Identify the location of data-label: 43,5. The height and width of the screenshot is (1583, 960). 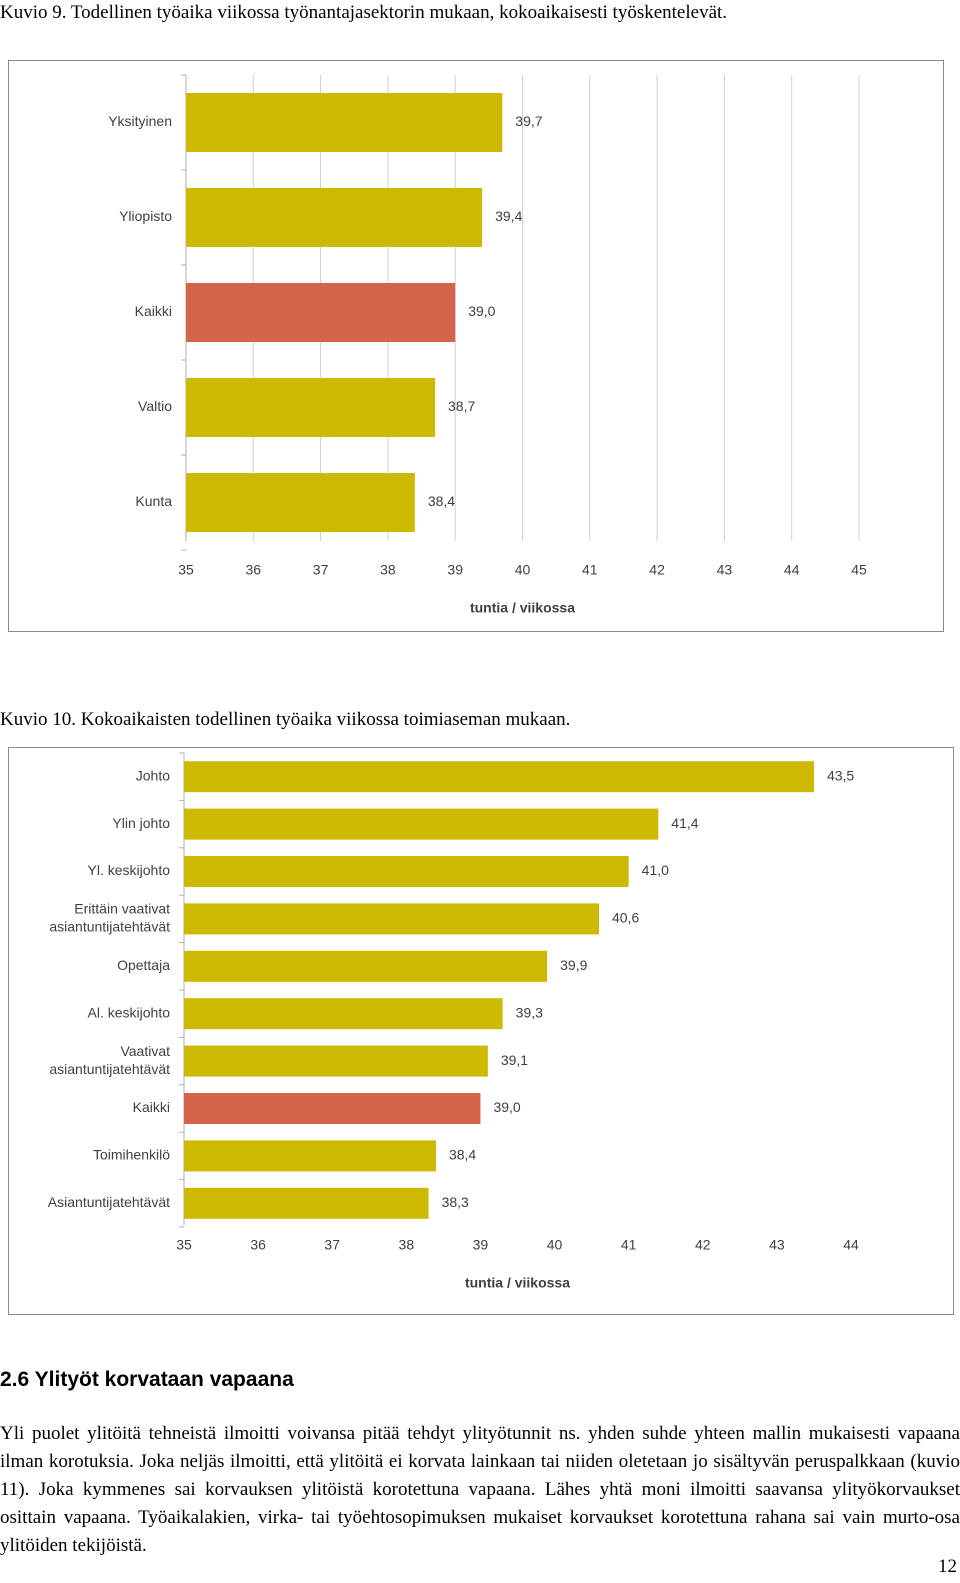
(840, 775).